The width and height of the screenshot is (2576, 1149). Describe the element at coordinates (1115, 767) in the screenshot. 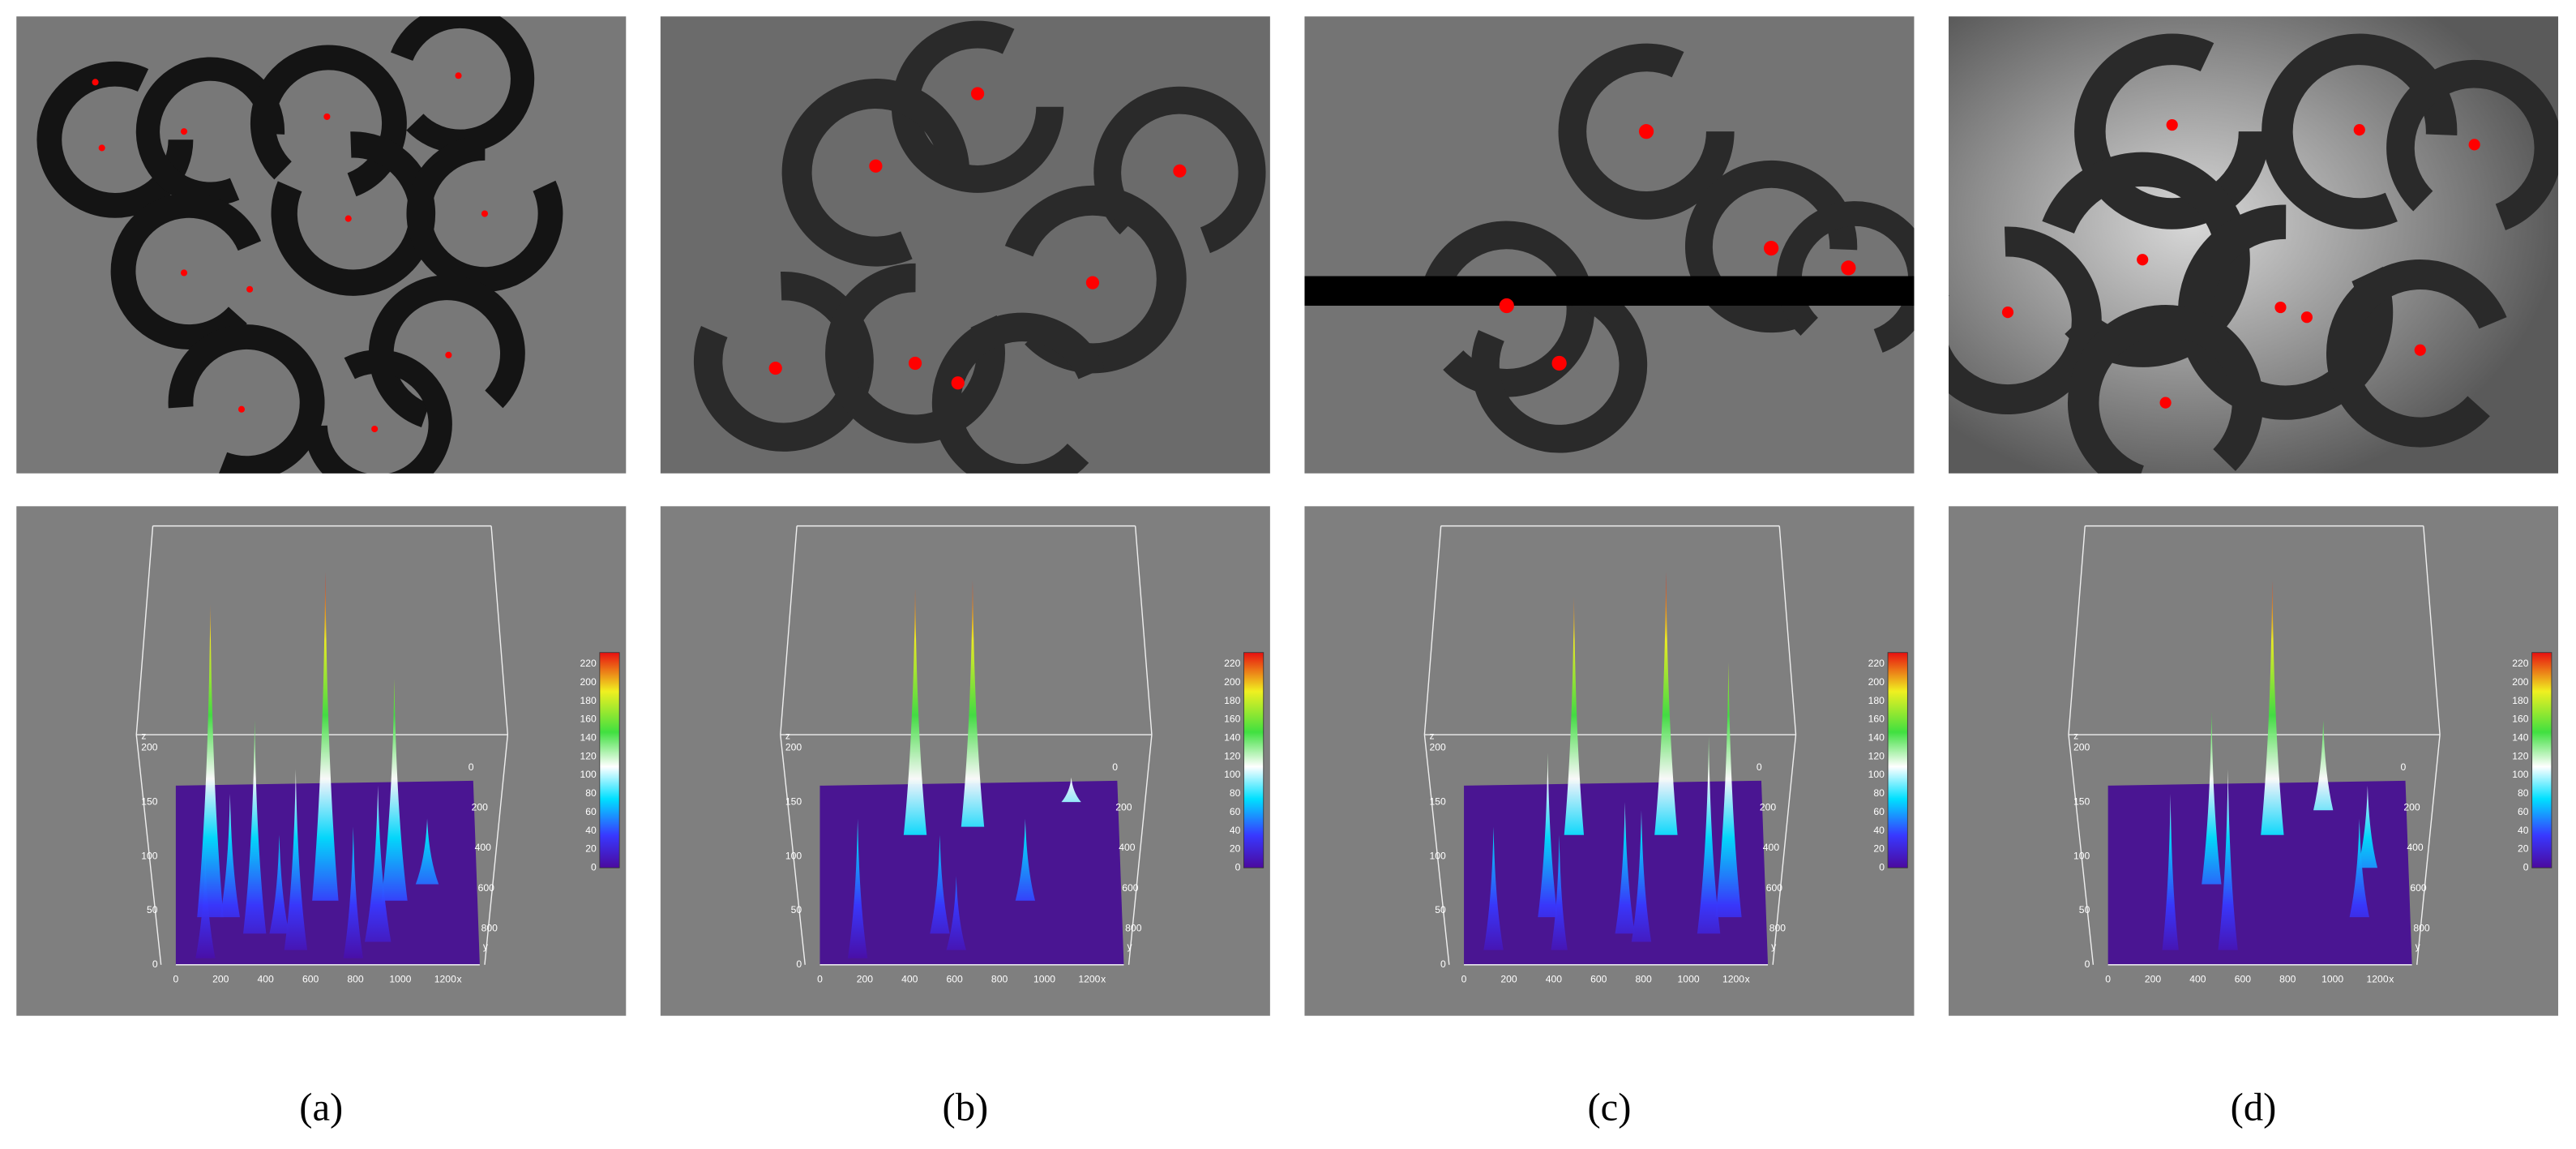

I see `y-tick-label: 0` at that location.